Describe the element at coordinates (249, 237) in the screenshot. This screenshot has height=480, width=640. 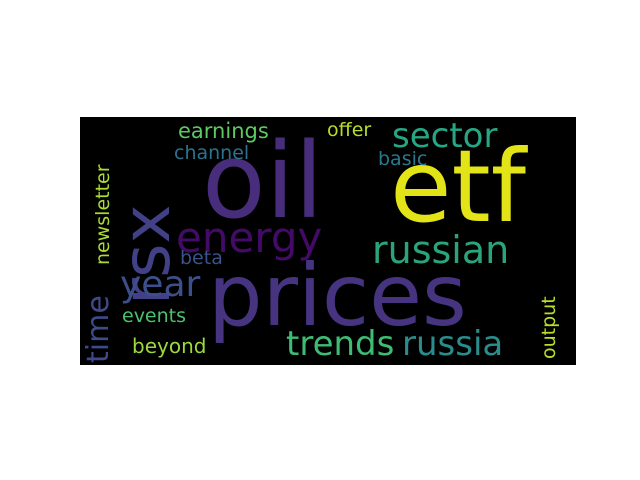
I see `word-energy: energy` at that location.